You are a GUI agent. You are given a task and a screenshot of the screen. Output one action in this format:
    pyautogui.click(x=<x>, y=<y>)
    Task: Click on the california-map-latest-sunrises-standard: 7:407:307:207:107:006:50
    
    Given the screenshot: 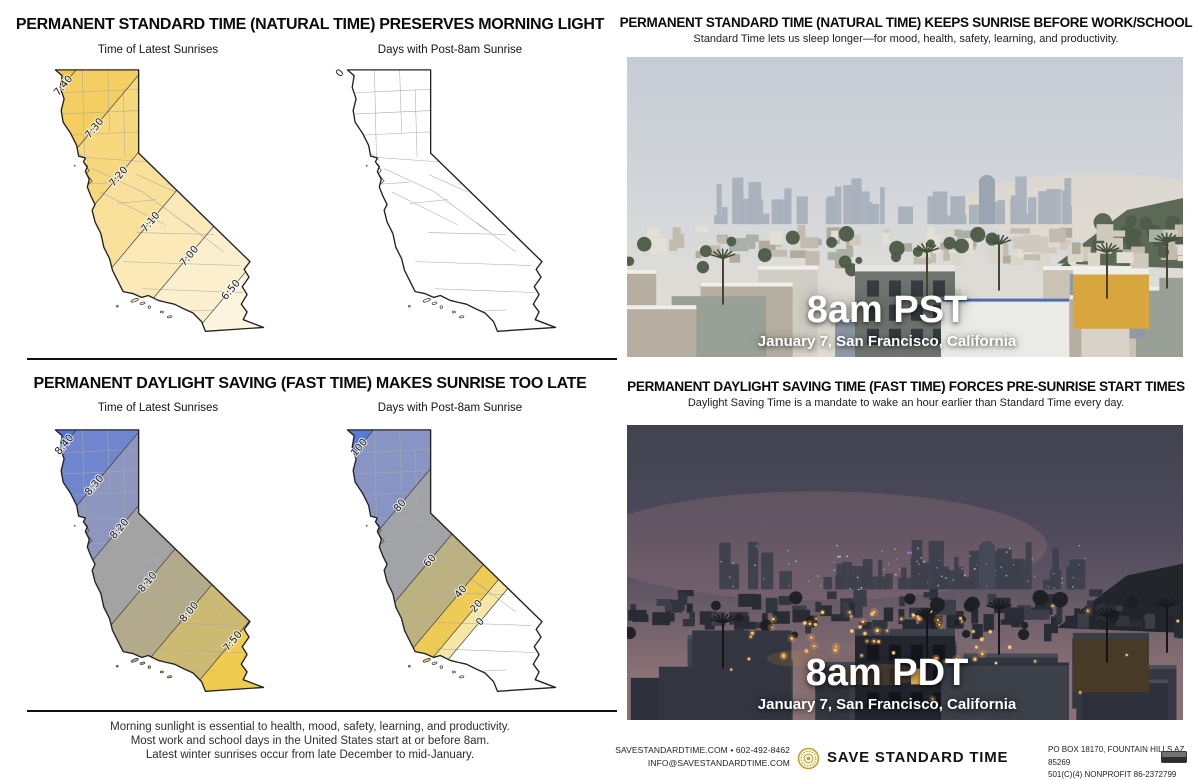 What is the action you would take?
    pyautogui.click(x=158, y=200)
    